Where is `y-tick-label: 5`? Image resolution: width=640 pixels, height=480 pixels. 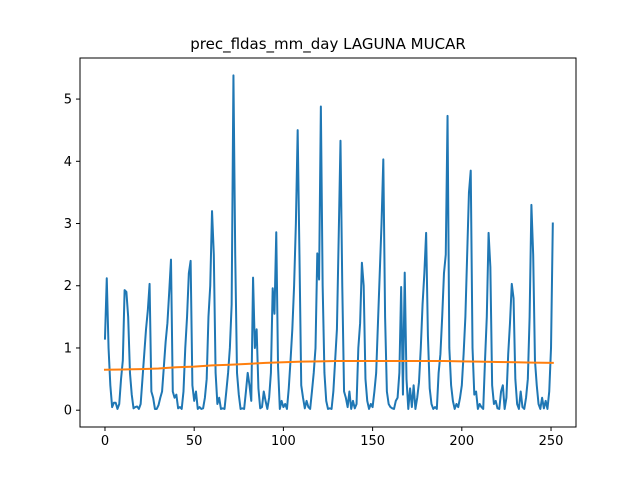
y-tick-label: 5 is located at coordinates (68, 100).